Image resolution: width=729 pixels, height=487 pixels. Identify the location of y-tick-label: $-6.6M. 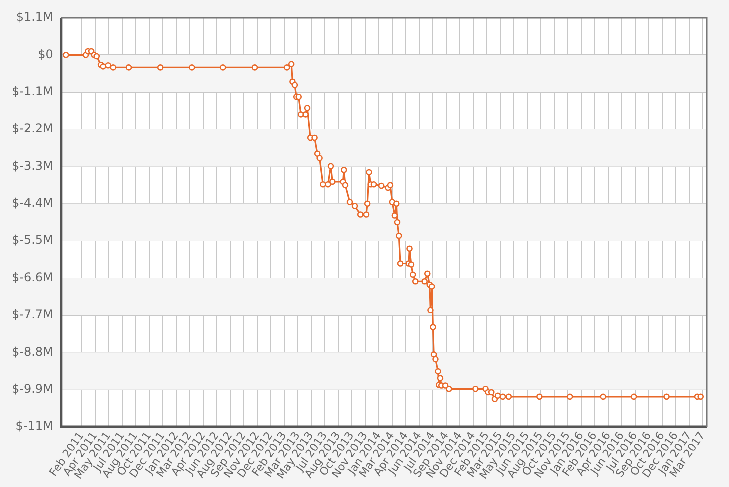
(33, 277).